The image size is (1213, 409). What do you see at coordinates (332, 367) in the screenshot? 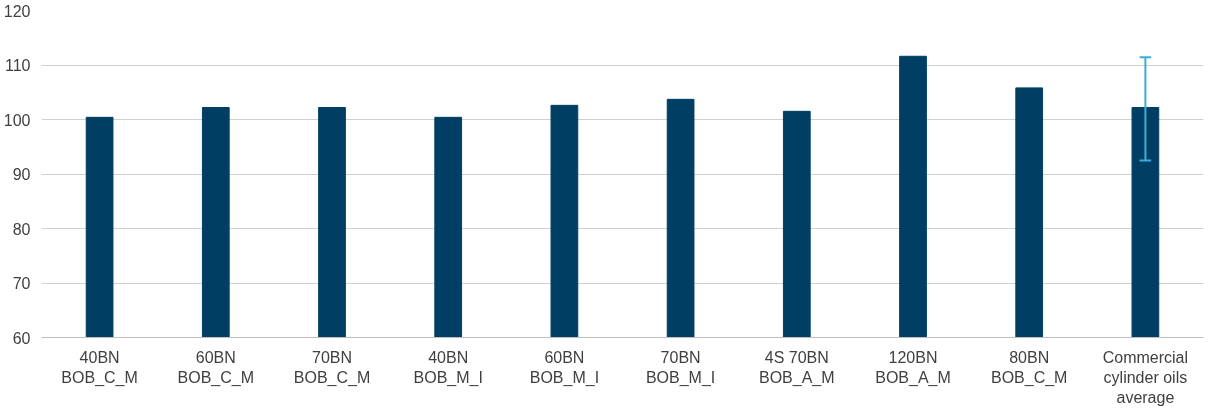
I see `x-tick-label: 70BN BOB_C_M` at bounding box center [332, 367].